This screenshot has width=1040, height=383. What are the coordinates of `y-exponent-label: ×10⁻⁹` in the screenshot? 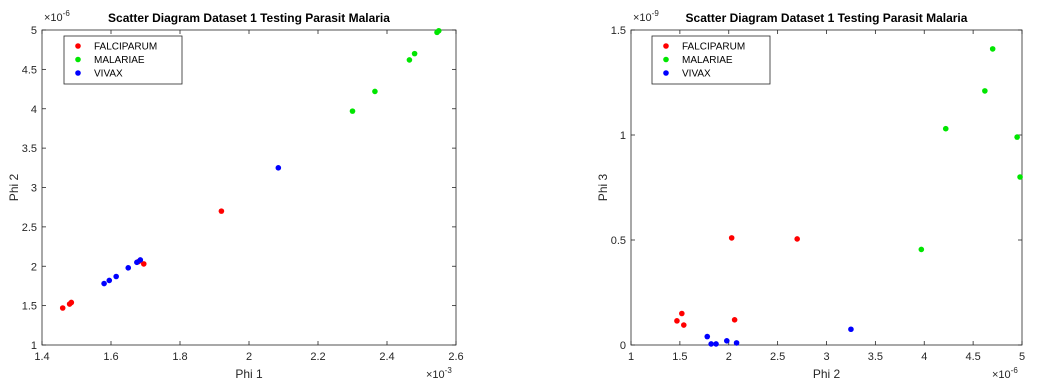 It's located at (646, 16).